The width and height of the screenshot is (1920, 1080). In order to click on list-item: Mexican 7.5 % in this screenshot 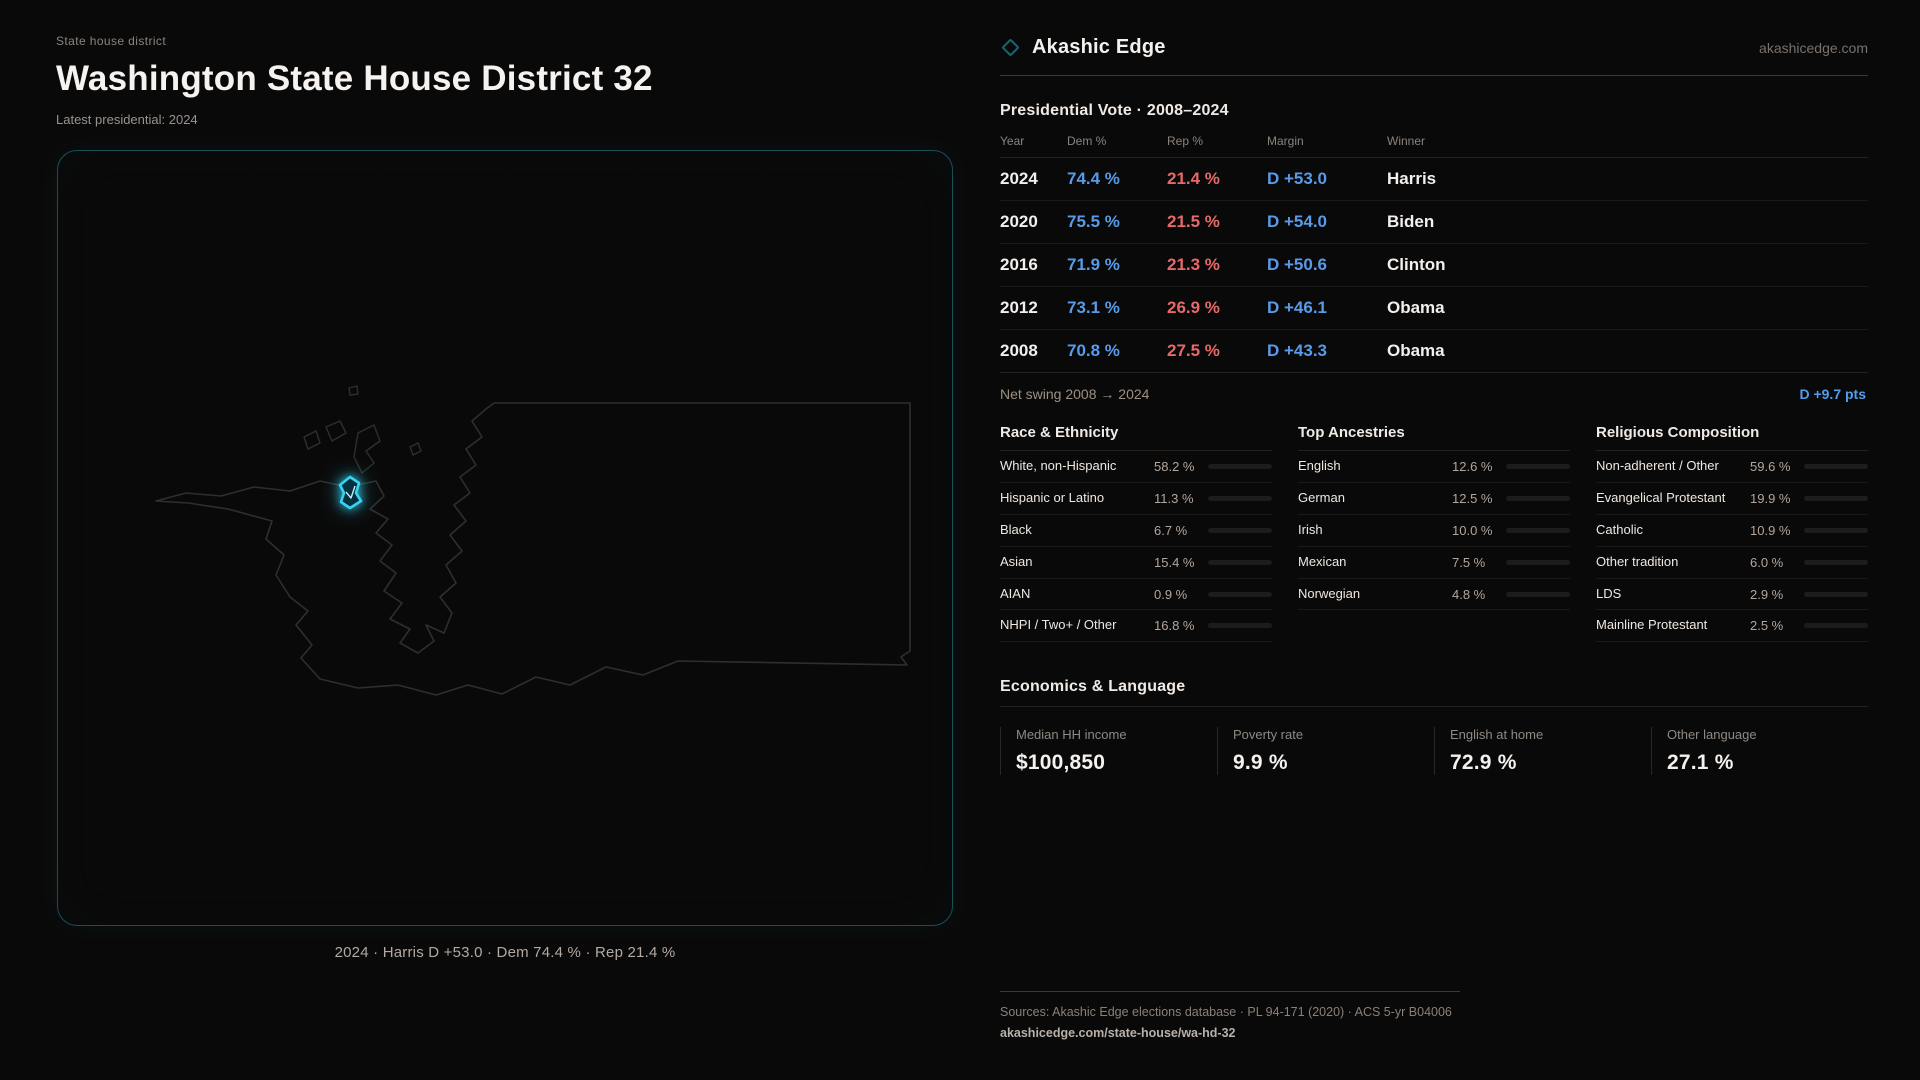, I will do `click(1434, 563)`.